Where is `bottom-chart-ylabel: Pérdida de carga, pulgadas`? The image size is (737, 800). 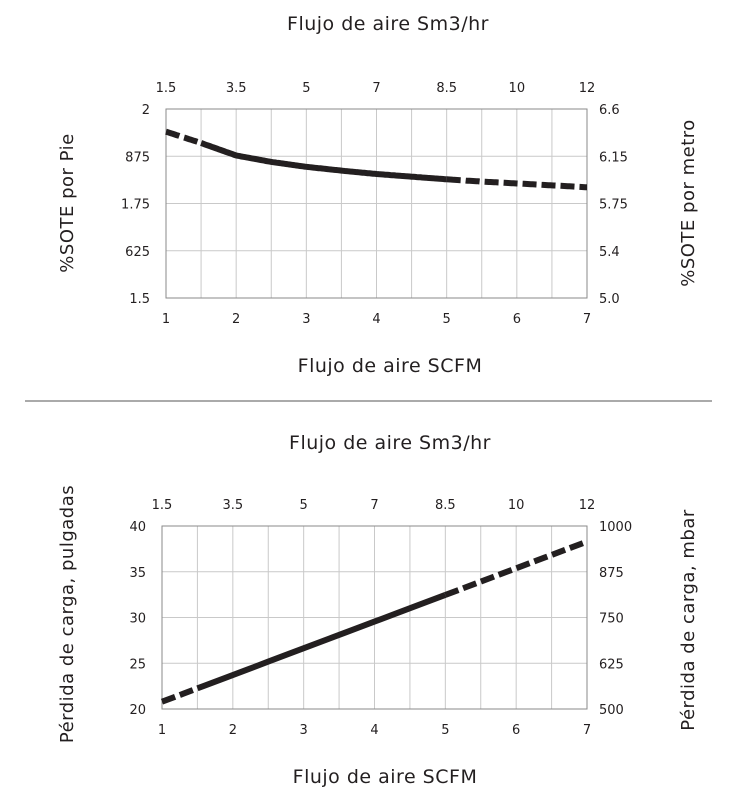
bottom-chart-ylabel: Pérdida de carga, pulgadas is located at coordinates (67, 614).